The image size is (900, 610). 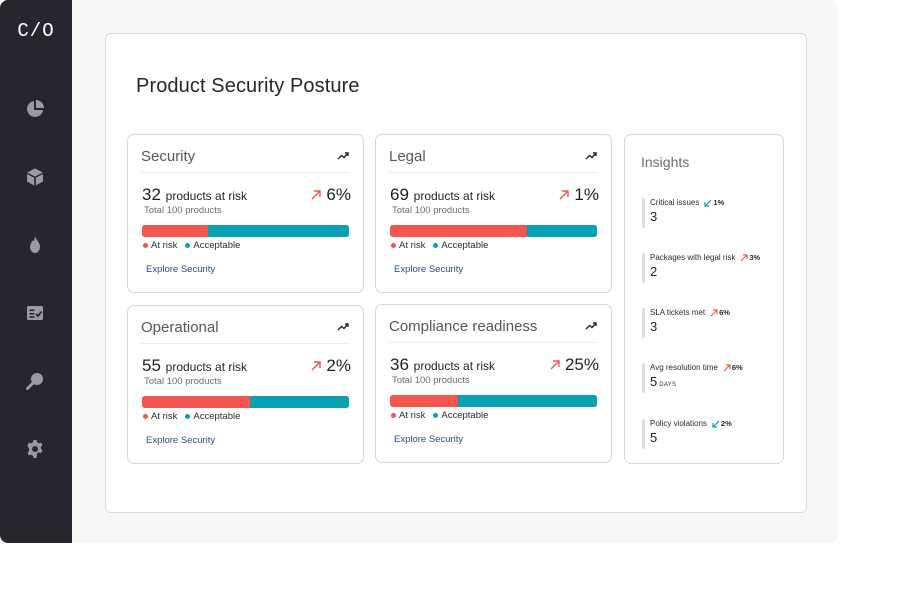 What do you see at coordinates (35, 381) in the screenshot?
I see `magnifier-icon` at bounding box center [35, 381].